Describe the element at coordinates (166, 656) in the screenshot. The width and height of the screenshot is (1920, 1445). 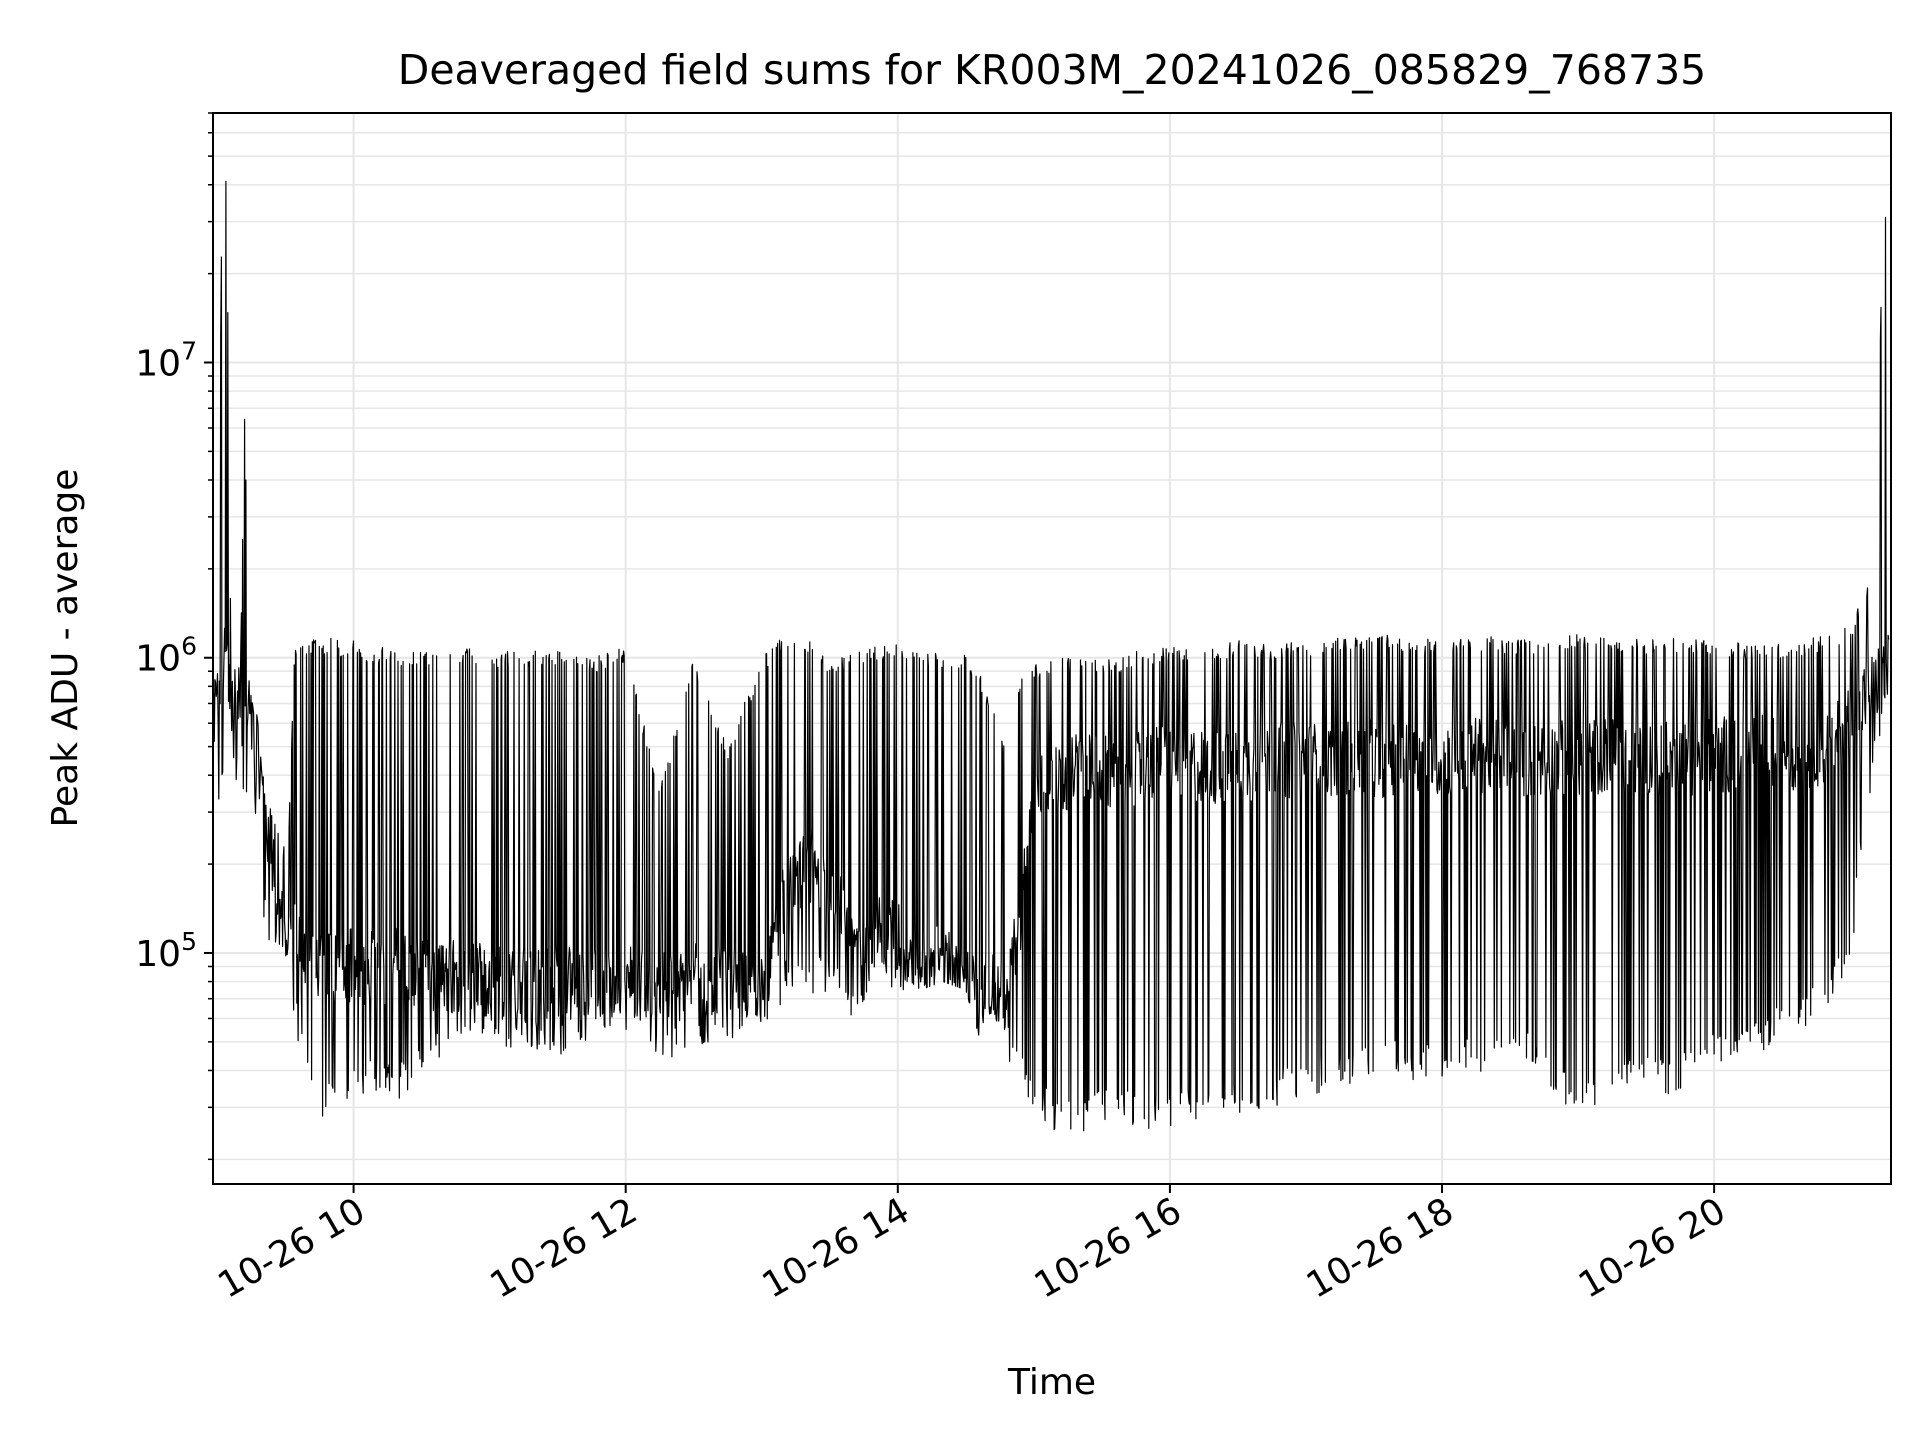
I see `y-tick-label: 10⁶` at that location.